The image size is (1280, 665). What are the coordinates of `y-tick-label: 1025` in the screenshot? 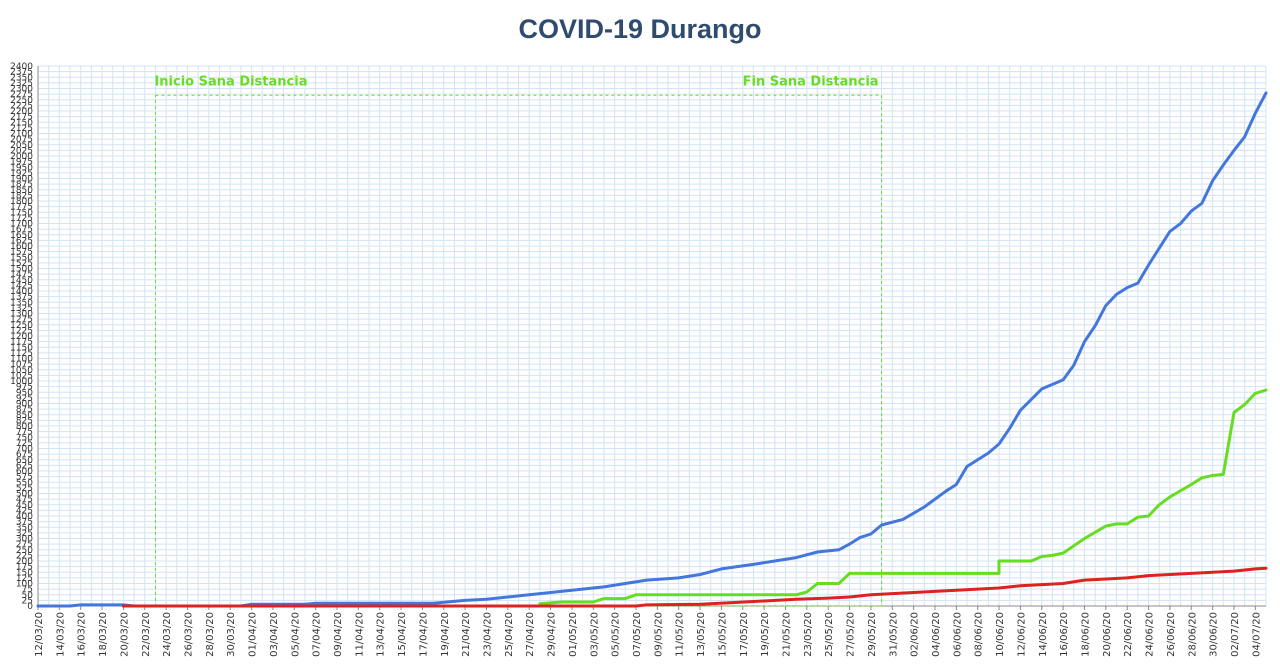 It's located at (21, 376).